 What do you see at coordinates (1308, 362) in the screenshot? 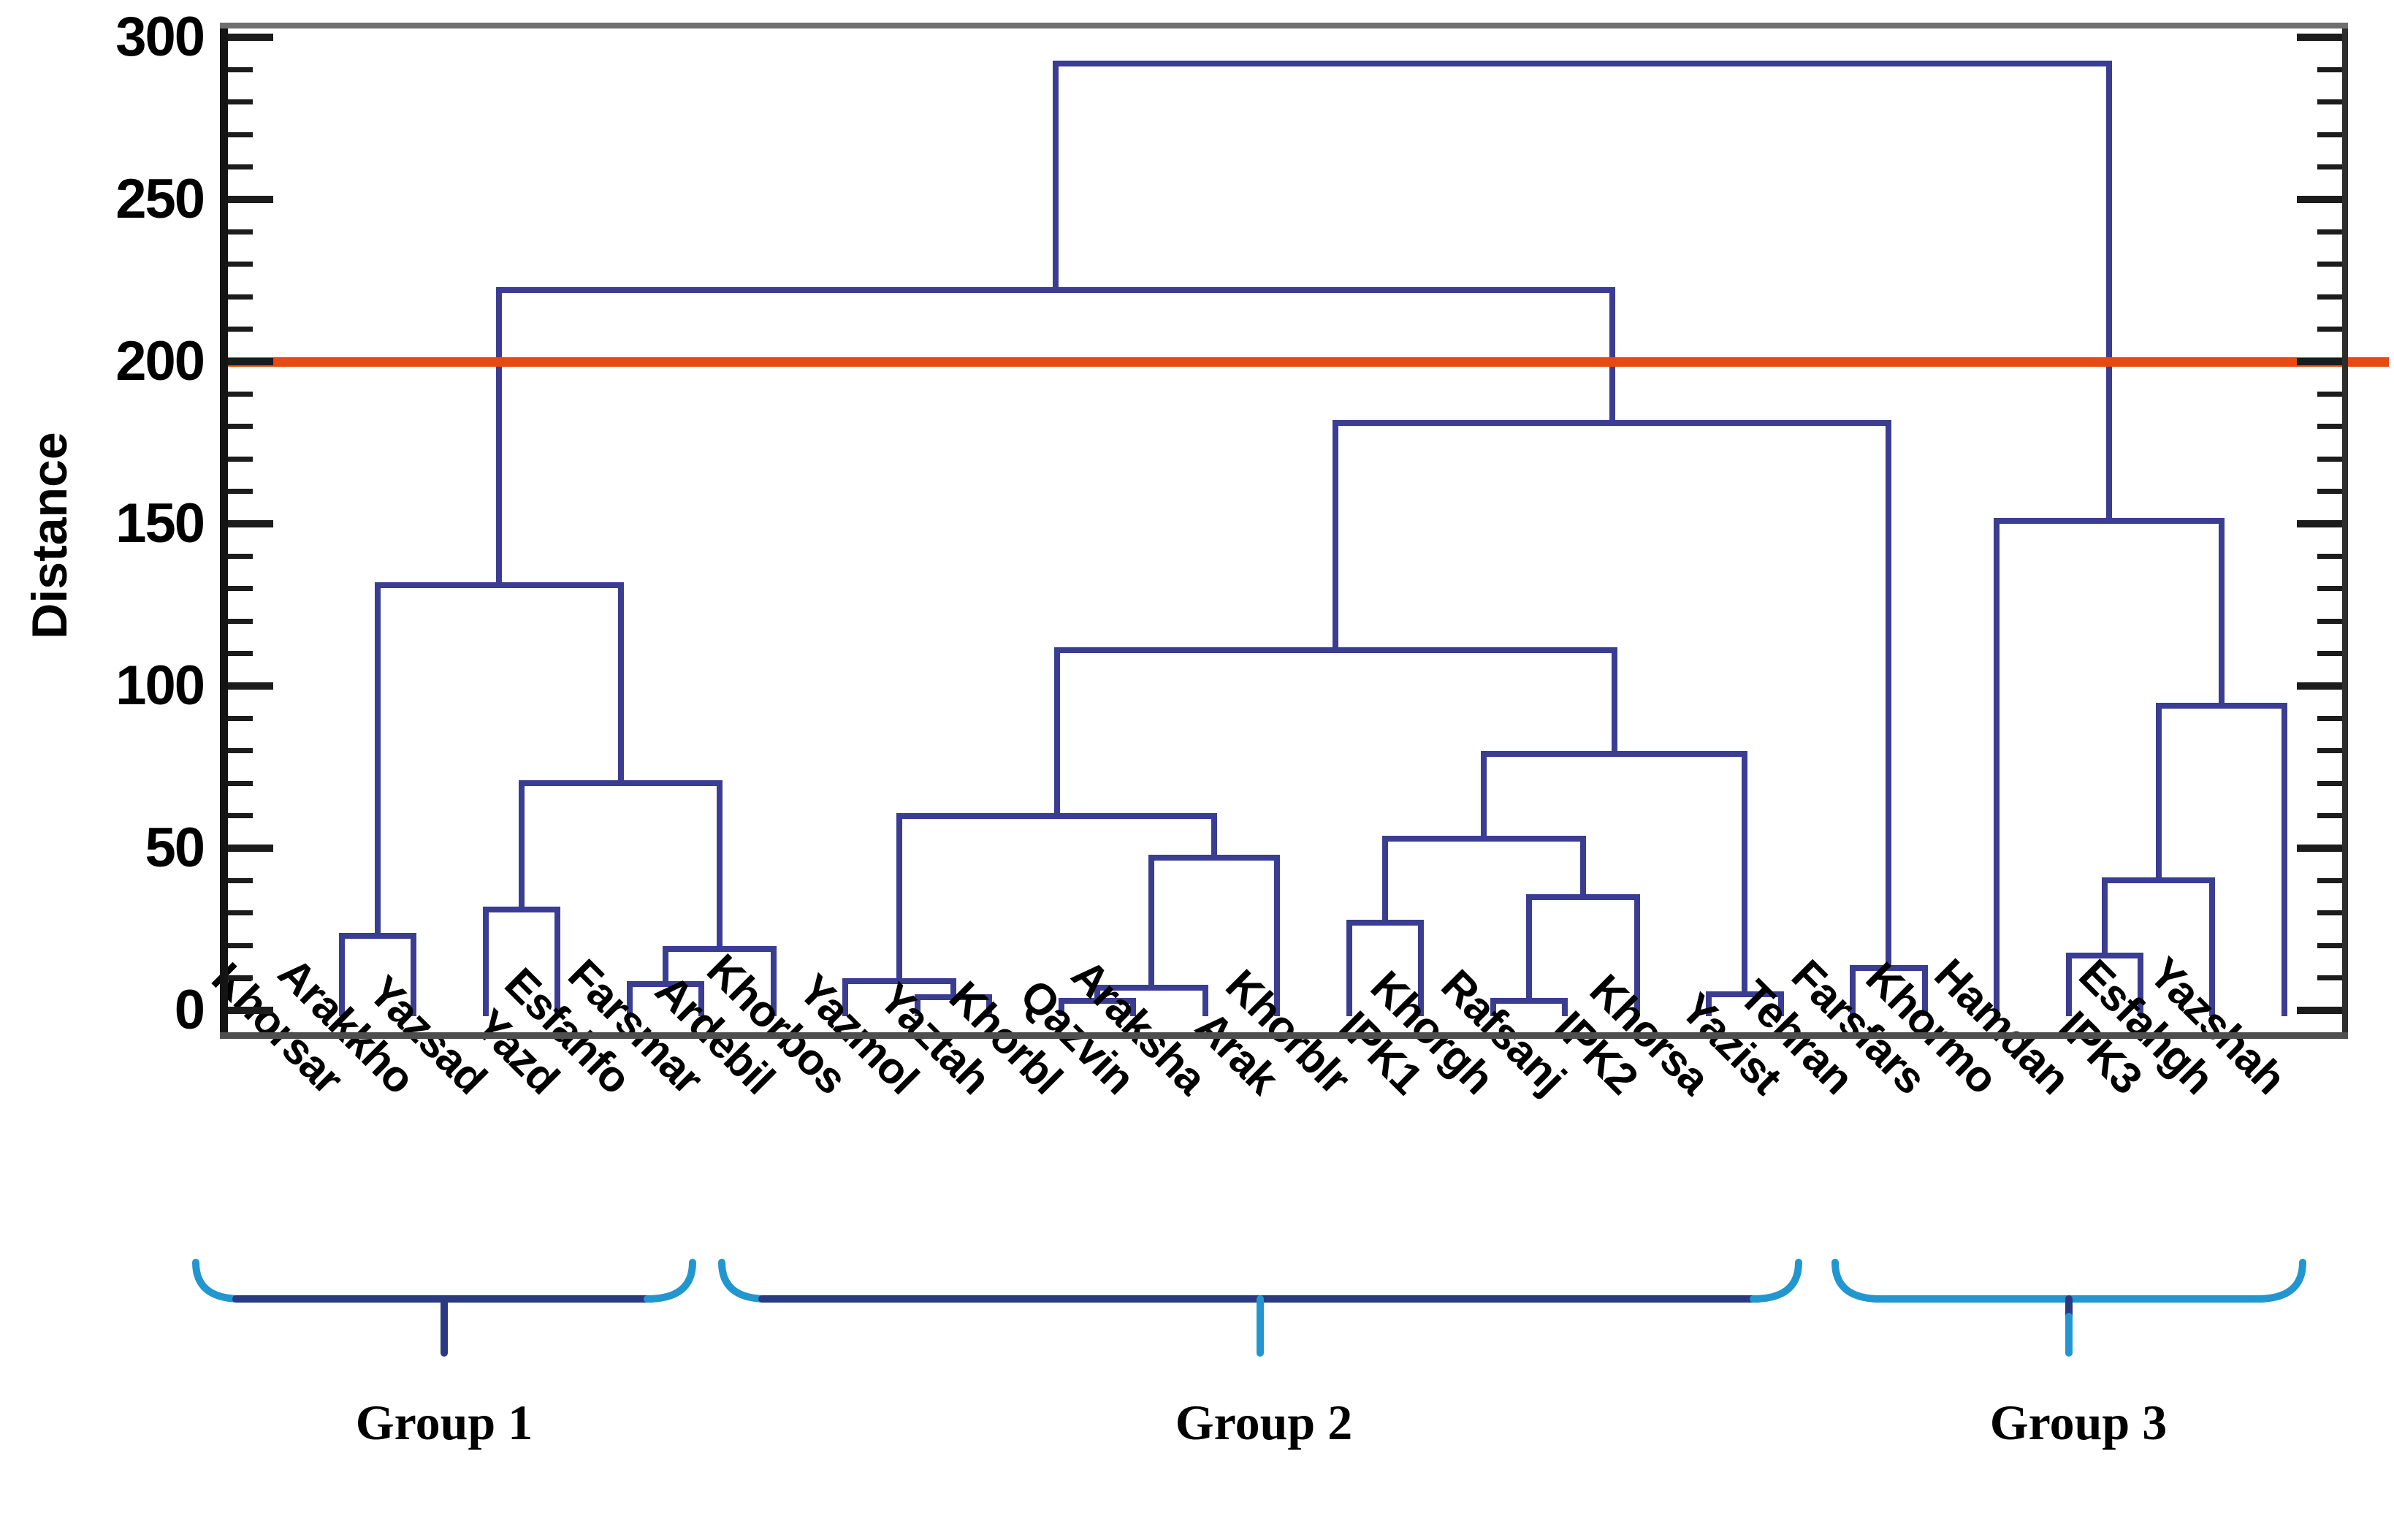
I see `cut-line` at bounding box center [1308, 362].